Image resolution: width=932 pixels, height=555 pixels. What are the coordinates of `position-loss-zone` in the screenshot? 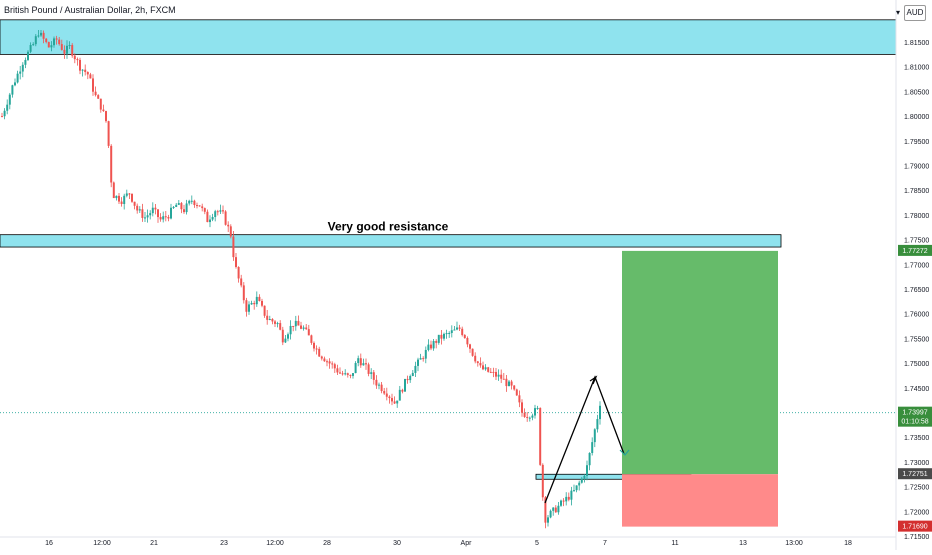 It's located at (700, 500).